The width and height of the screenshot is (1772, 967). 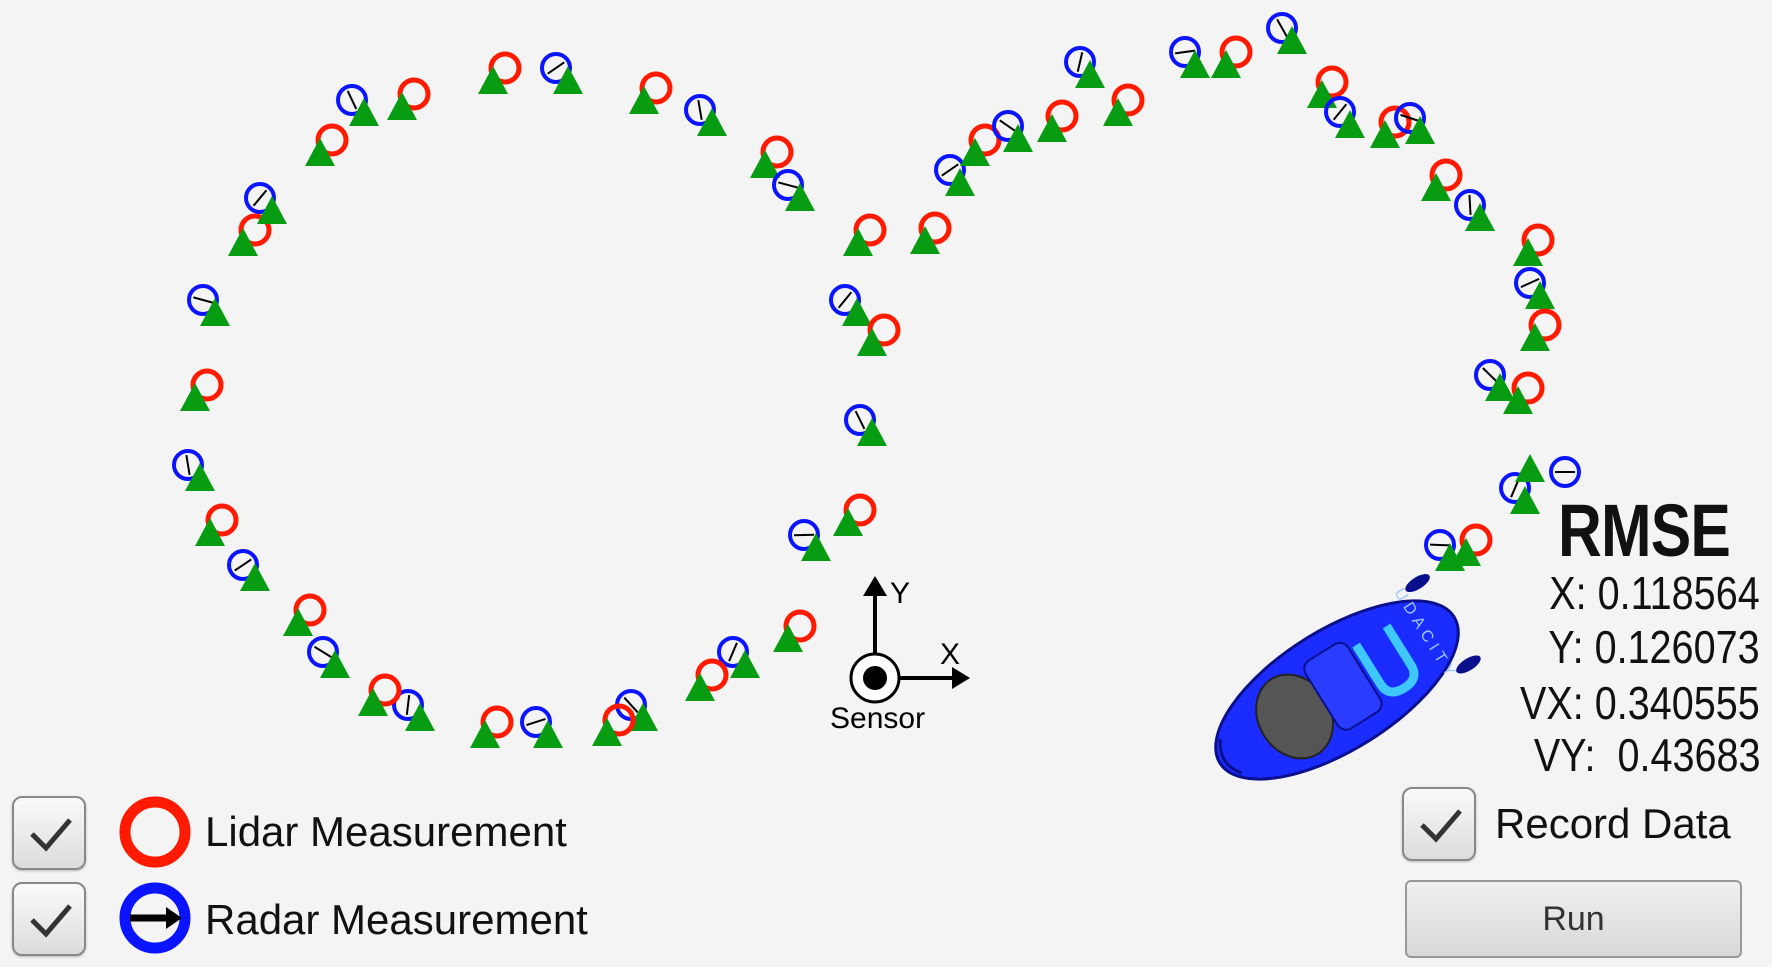 I want to click on rmse-y: Y: 0.126073, so click(x=1654, y=647).